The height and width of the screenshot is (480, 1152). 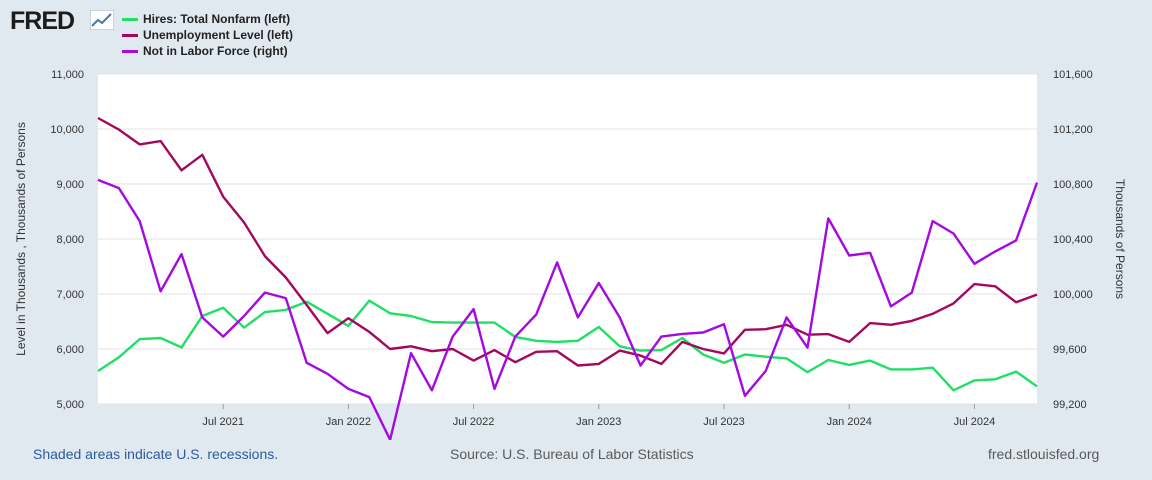 What do you see at coordinates (1070, 350) in the screenshot?
I see `right-tick-label: 99,600` at bounding box center [1070, 350].